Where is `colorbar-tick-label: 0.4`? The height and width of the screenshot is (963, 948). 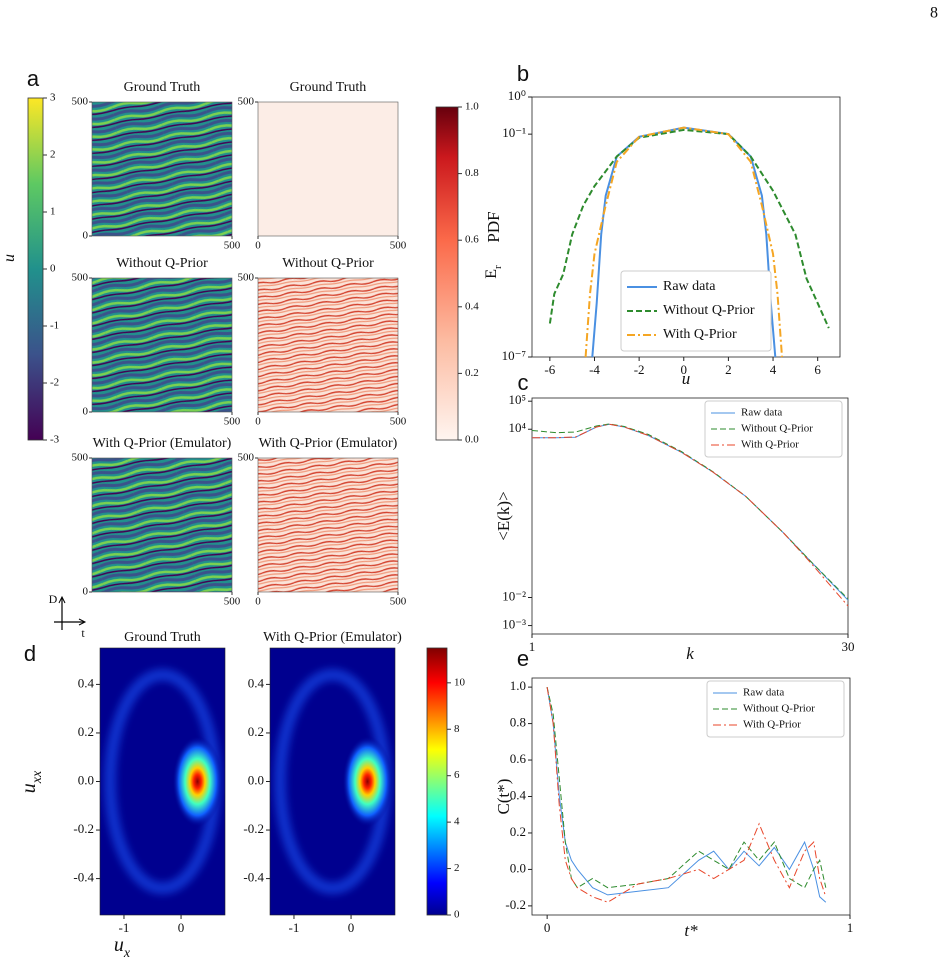
colorbar-tick-label: 0.4 is located at coordinates (472, 306).